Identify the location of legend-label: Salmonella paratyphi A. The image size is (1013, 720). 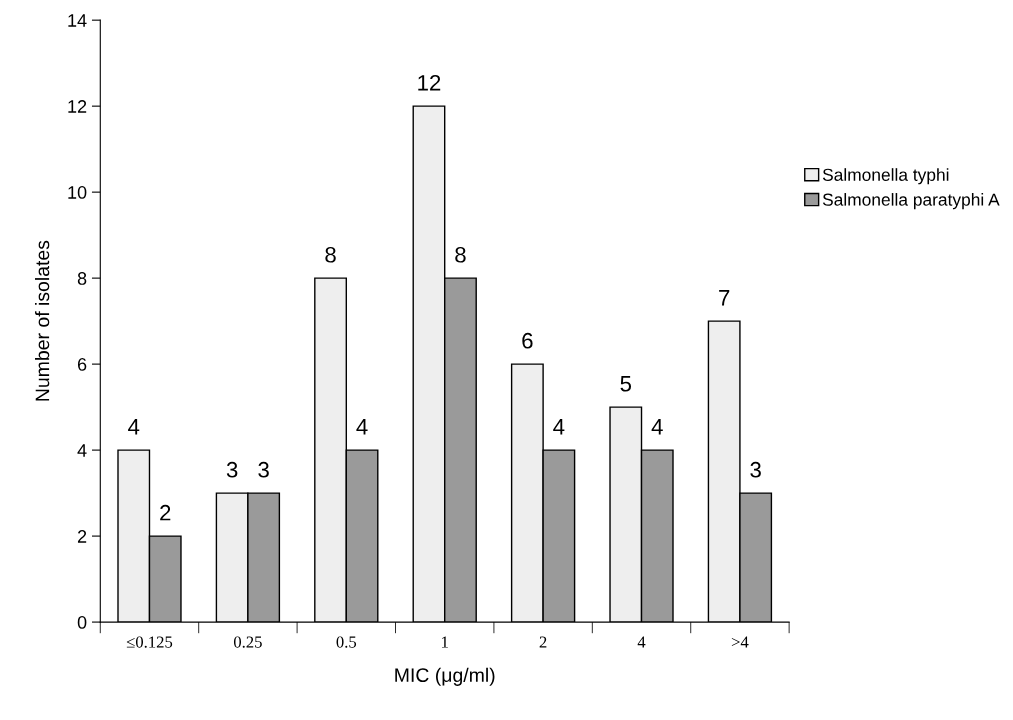
(911, 201).